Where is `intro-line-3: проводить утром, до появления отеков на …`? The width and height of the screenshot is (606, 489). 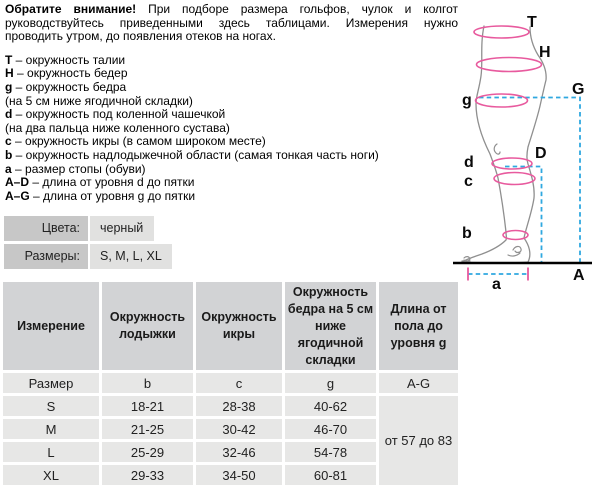 intro-line-3: проводить утром, до появления отеков на … is located at coordinates (140, 36).